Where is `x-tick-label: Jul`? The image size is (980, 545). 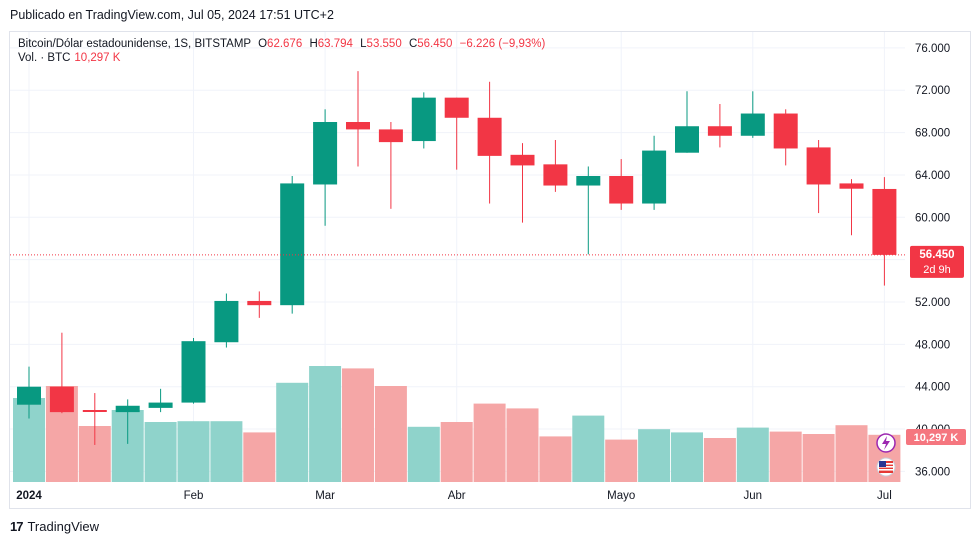 x-tick-label: Jul is located at coordinates (884, 496).